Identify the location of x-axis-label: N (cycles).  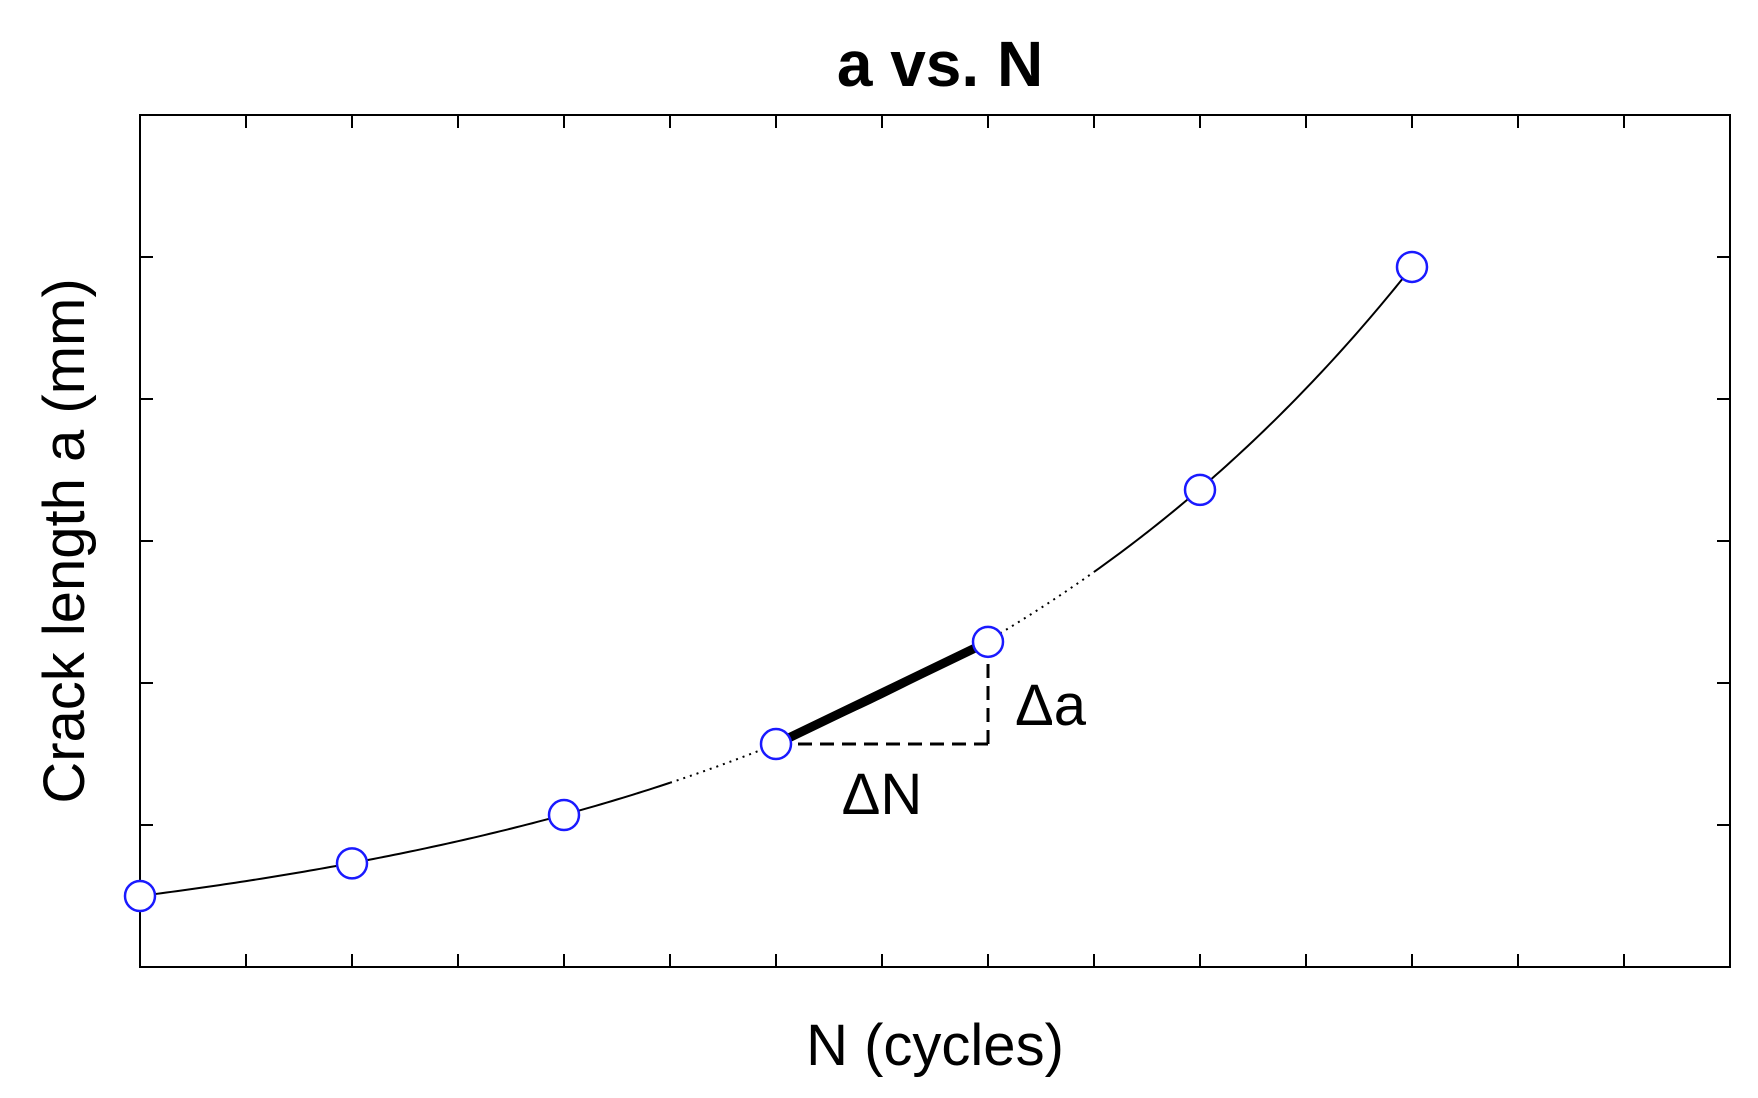
(935, 1045).